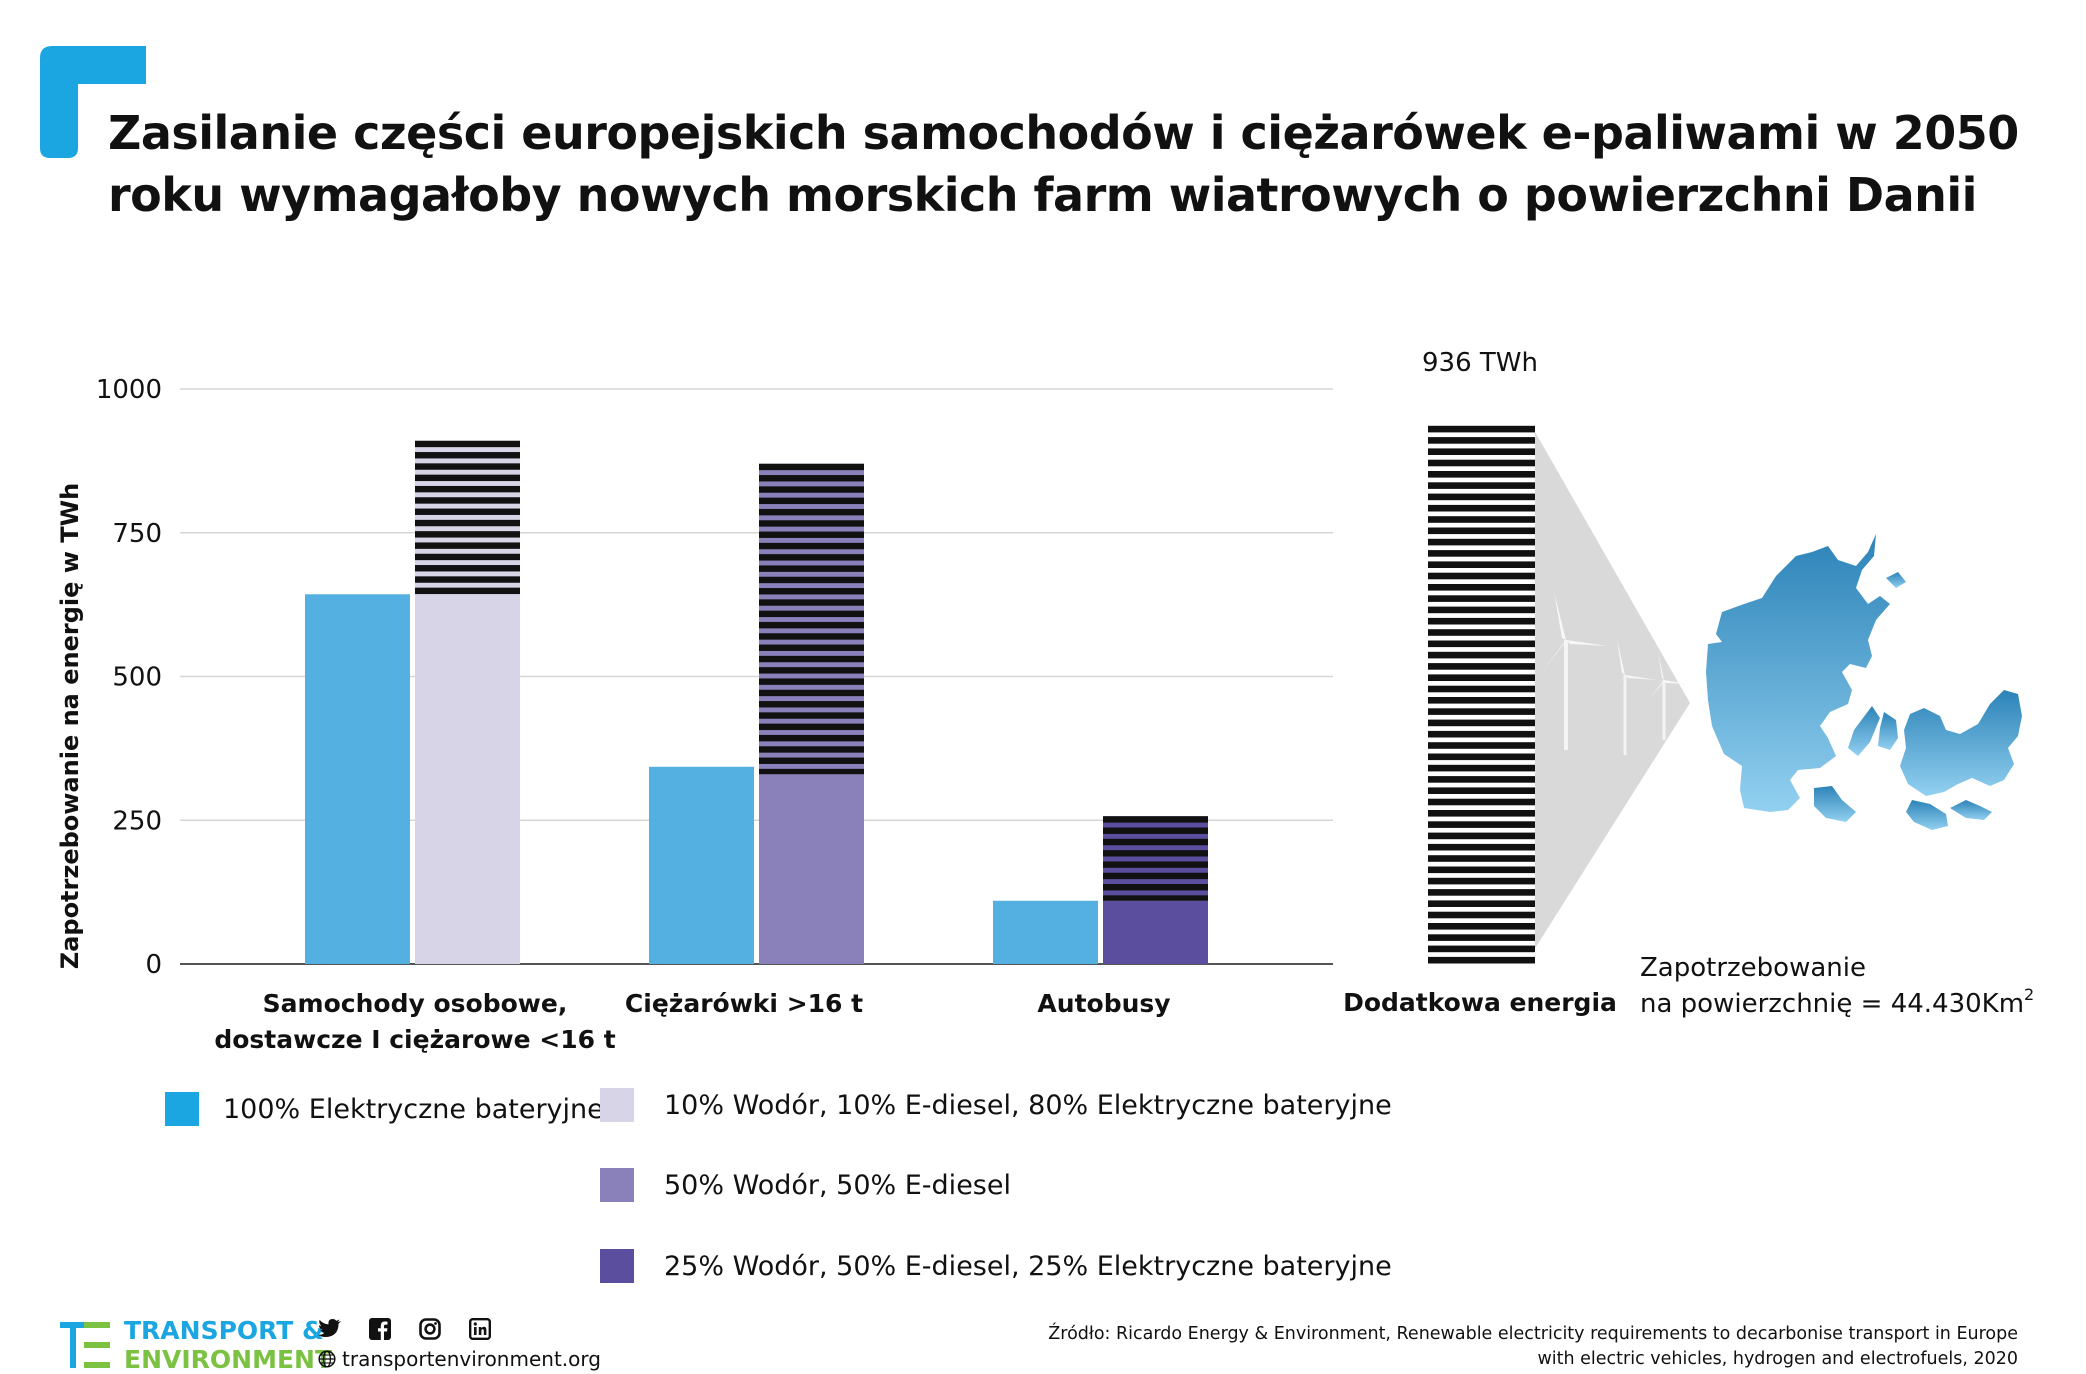 This screenshot has height=1374, width=2086. Describe the element at coordinates (414, 1039) in the screenshot. I see `x-tick-label: dostawcze I ciężarowe <16 t` at that location.